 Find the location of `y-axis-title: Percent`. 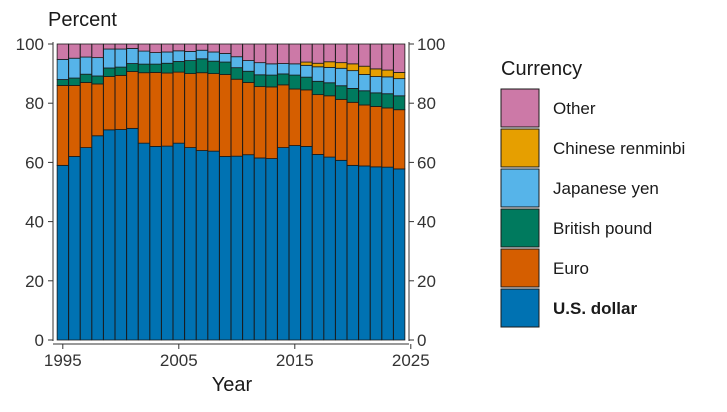

y-axis-title: Percent is located at coordinates (82, 20).